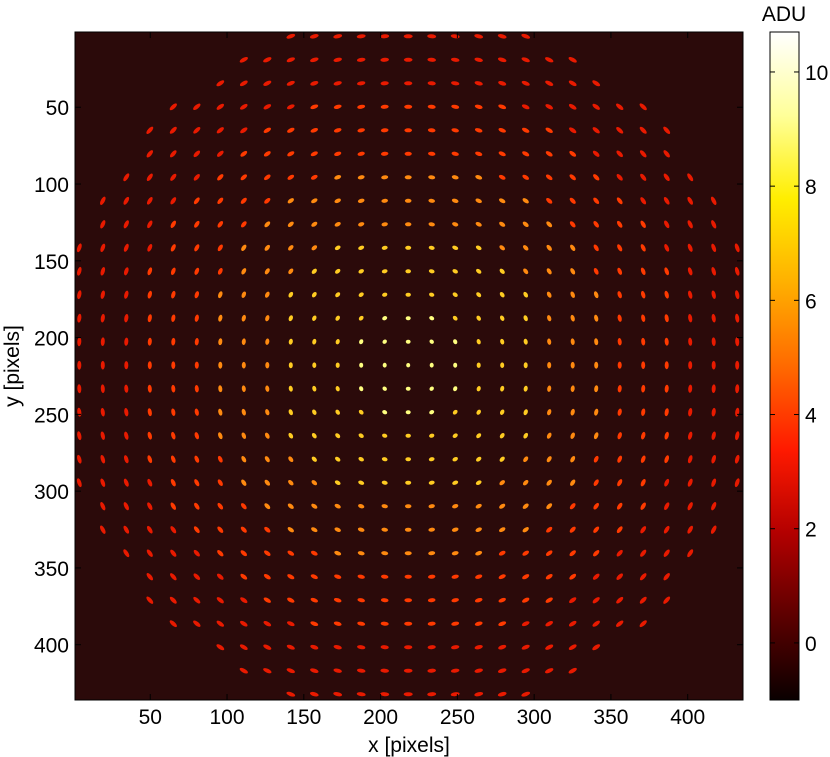 This screenshot has width=830, height=757. What do you see at coordinates (51, 185) in the screenshot?
I see `y-tick-label: 100` at bounding box center [51, 185].